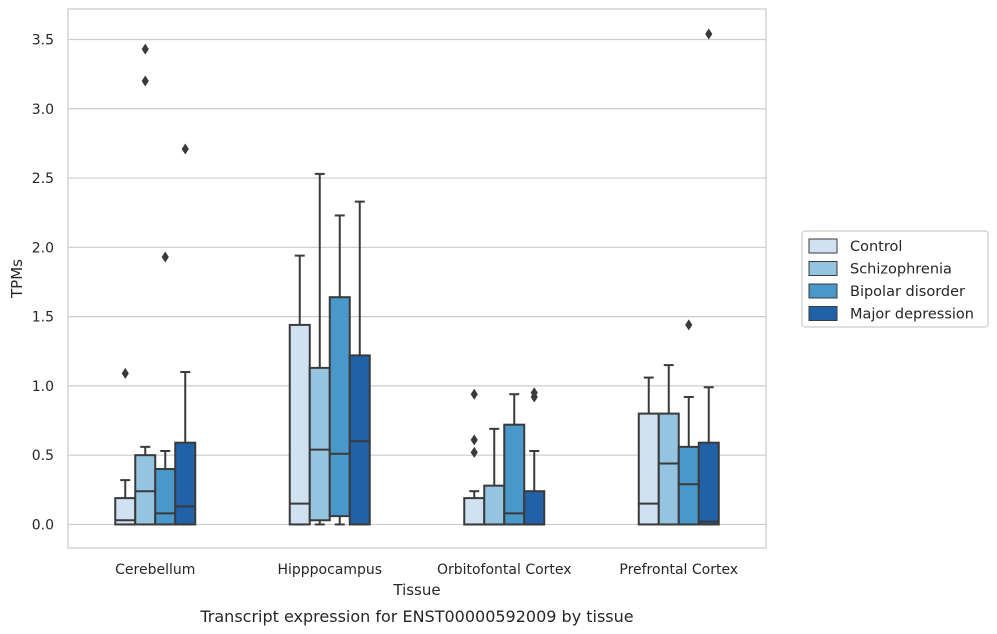 The width and height of the screenshot is (997, 634). I want to click on x-tick-label: Orbitofontal Cortex, so click(504, 570).